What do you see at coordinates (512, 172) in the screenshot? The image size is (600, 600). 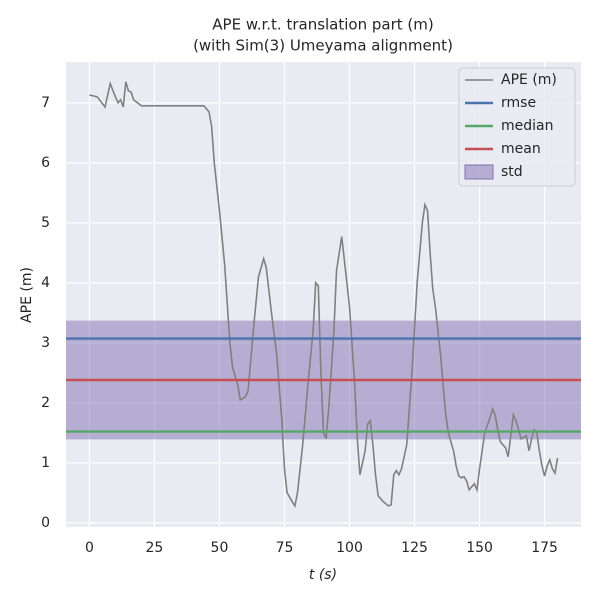 I see `legend-label: std` at bounding box center [512, 172].